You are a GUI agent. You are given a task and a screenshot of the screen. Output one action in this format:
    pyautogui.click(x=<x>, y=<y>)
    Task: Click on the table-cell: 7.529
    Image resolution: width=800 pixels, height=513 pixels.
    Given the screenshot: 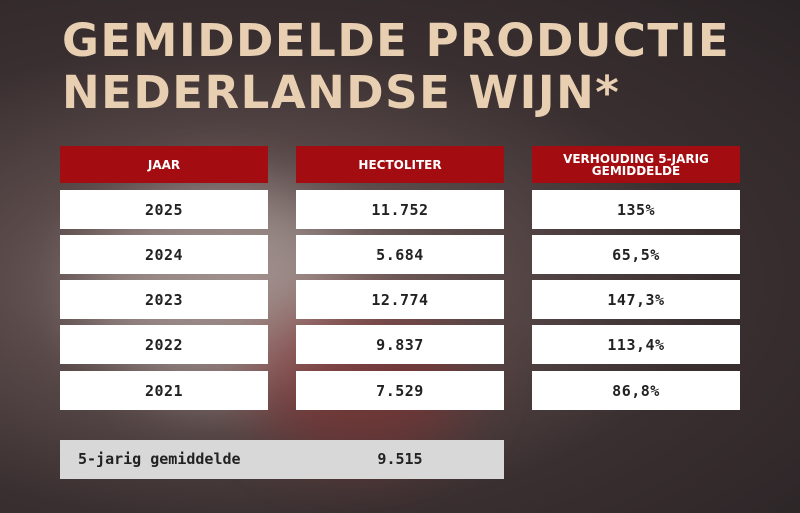 What is the action you would take?
    pyautogui.click(x=400, y=390)
    